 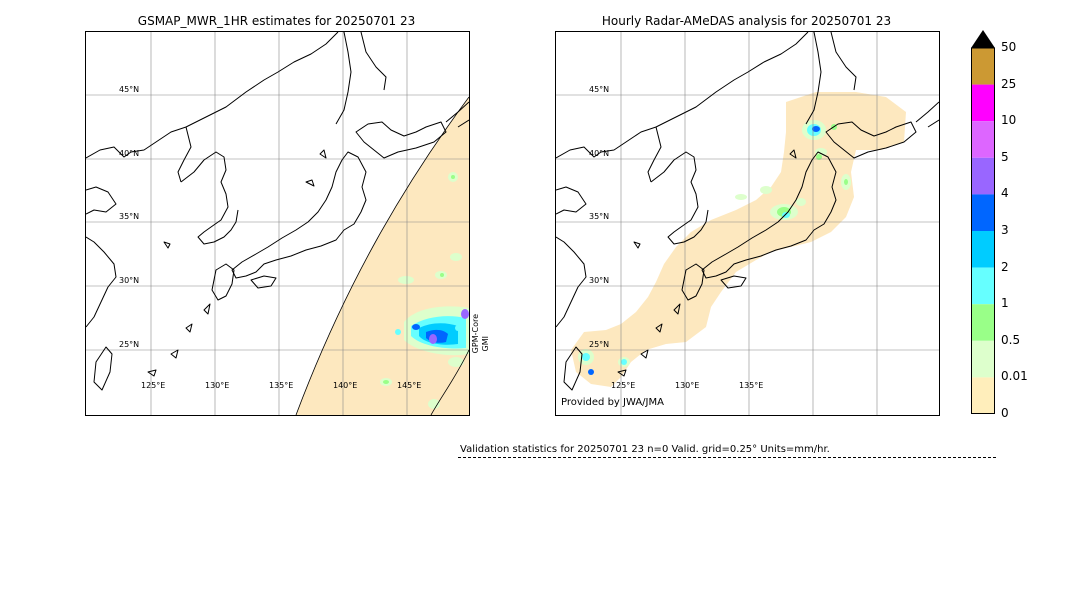 I want to click on colorbar-tick-label: 0, so click(x=1005, y=413).